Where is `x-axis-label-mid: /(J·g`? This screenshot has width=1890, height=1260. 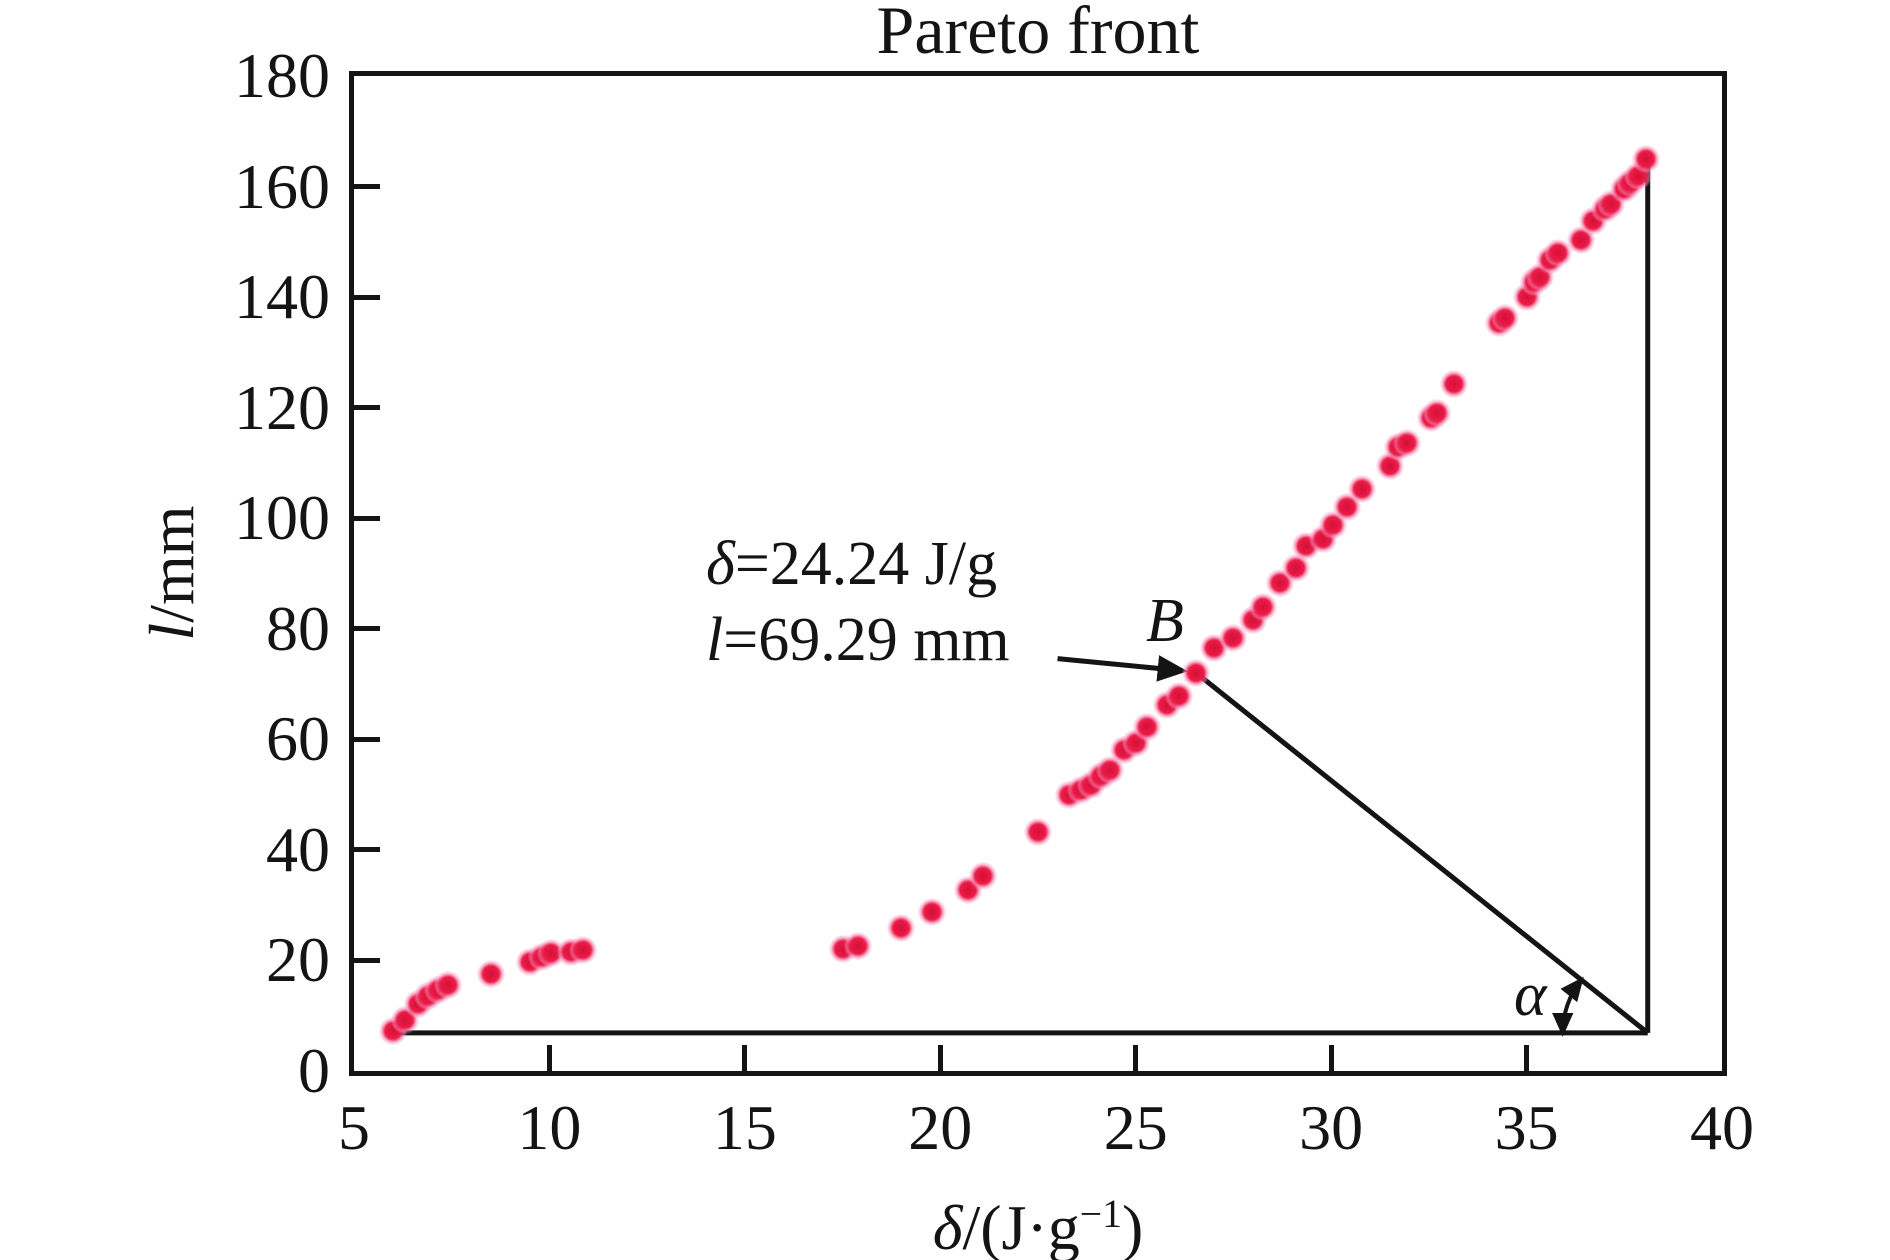
x-axis-label-mid: /(J·g is located at coordinates (1021, 1225).